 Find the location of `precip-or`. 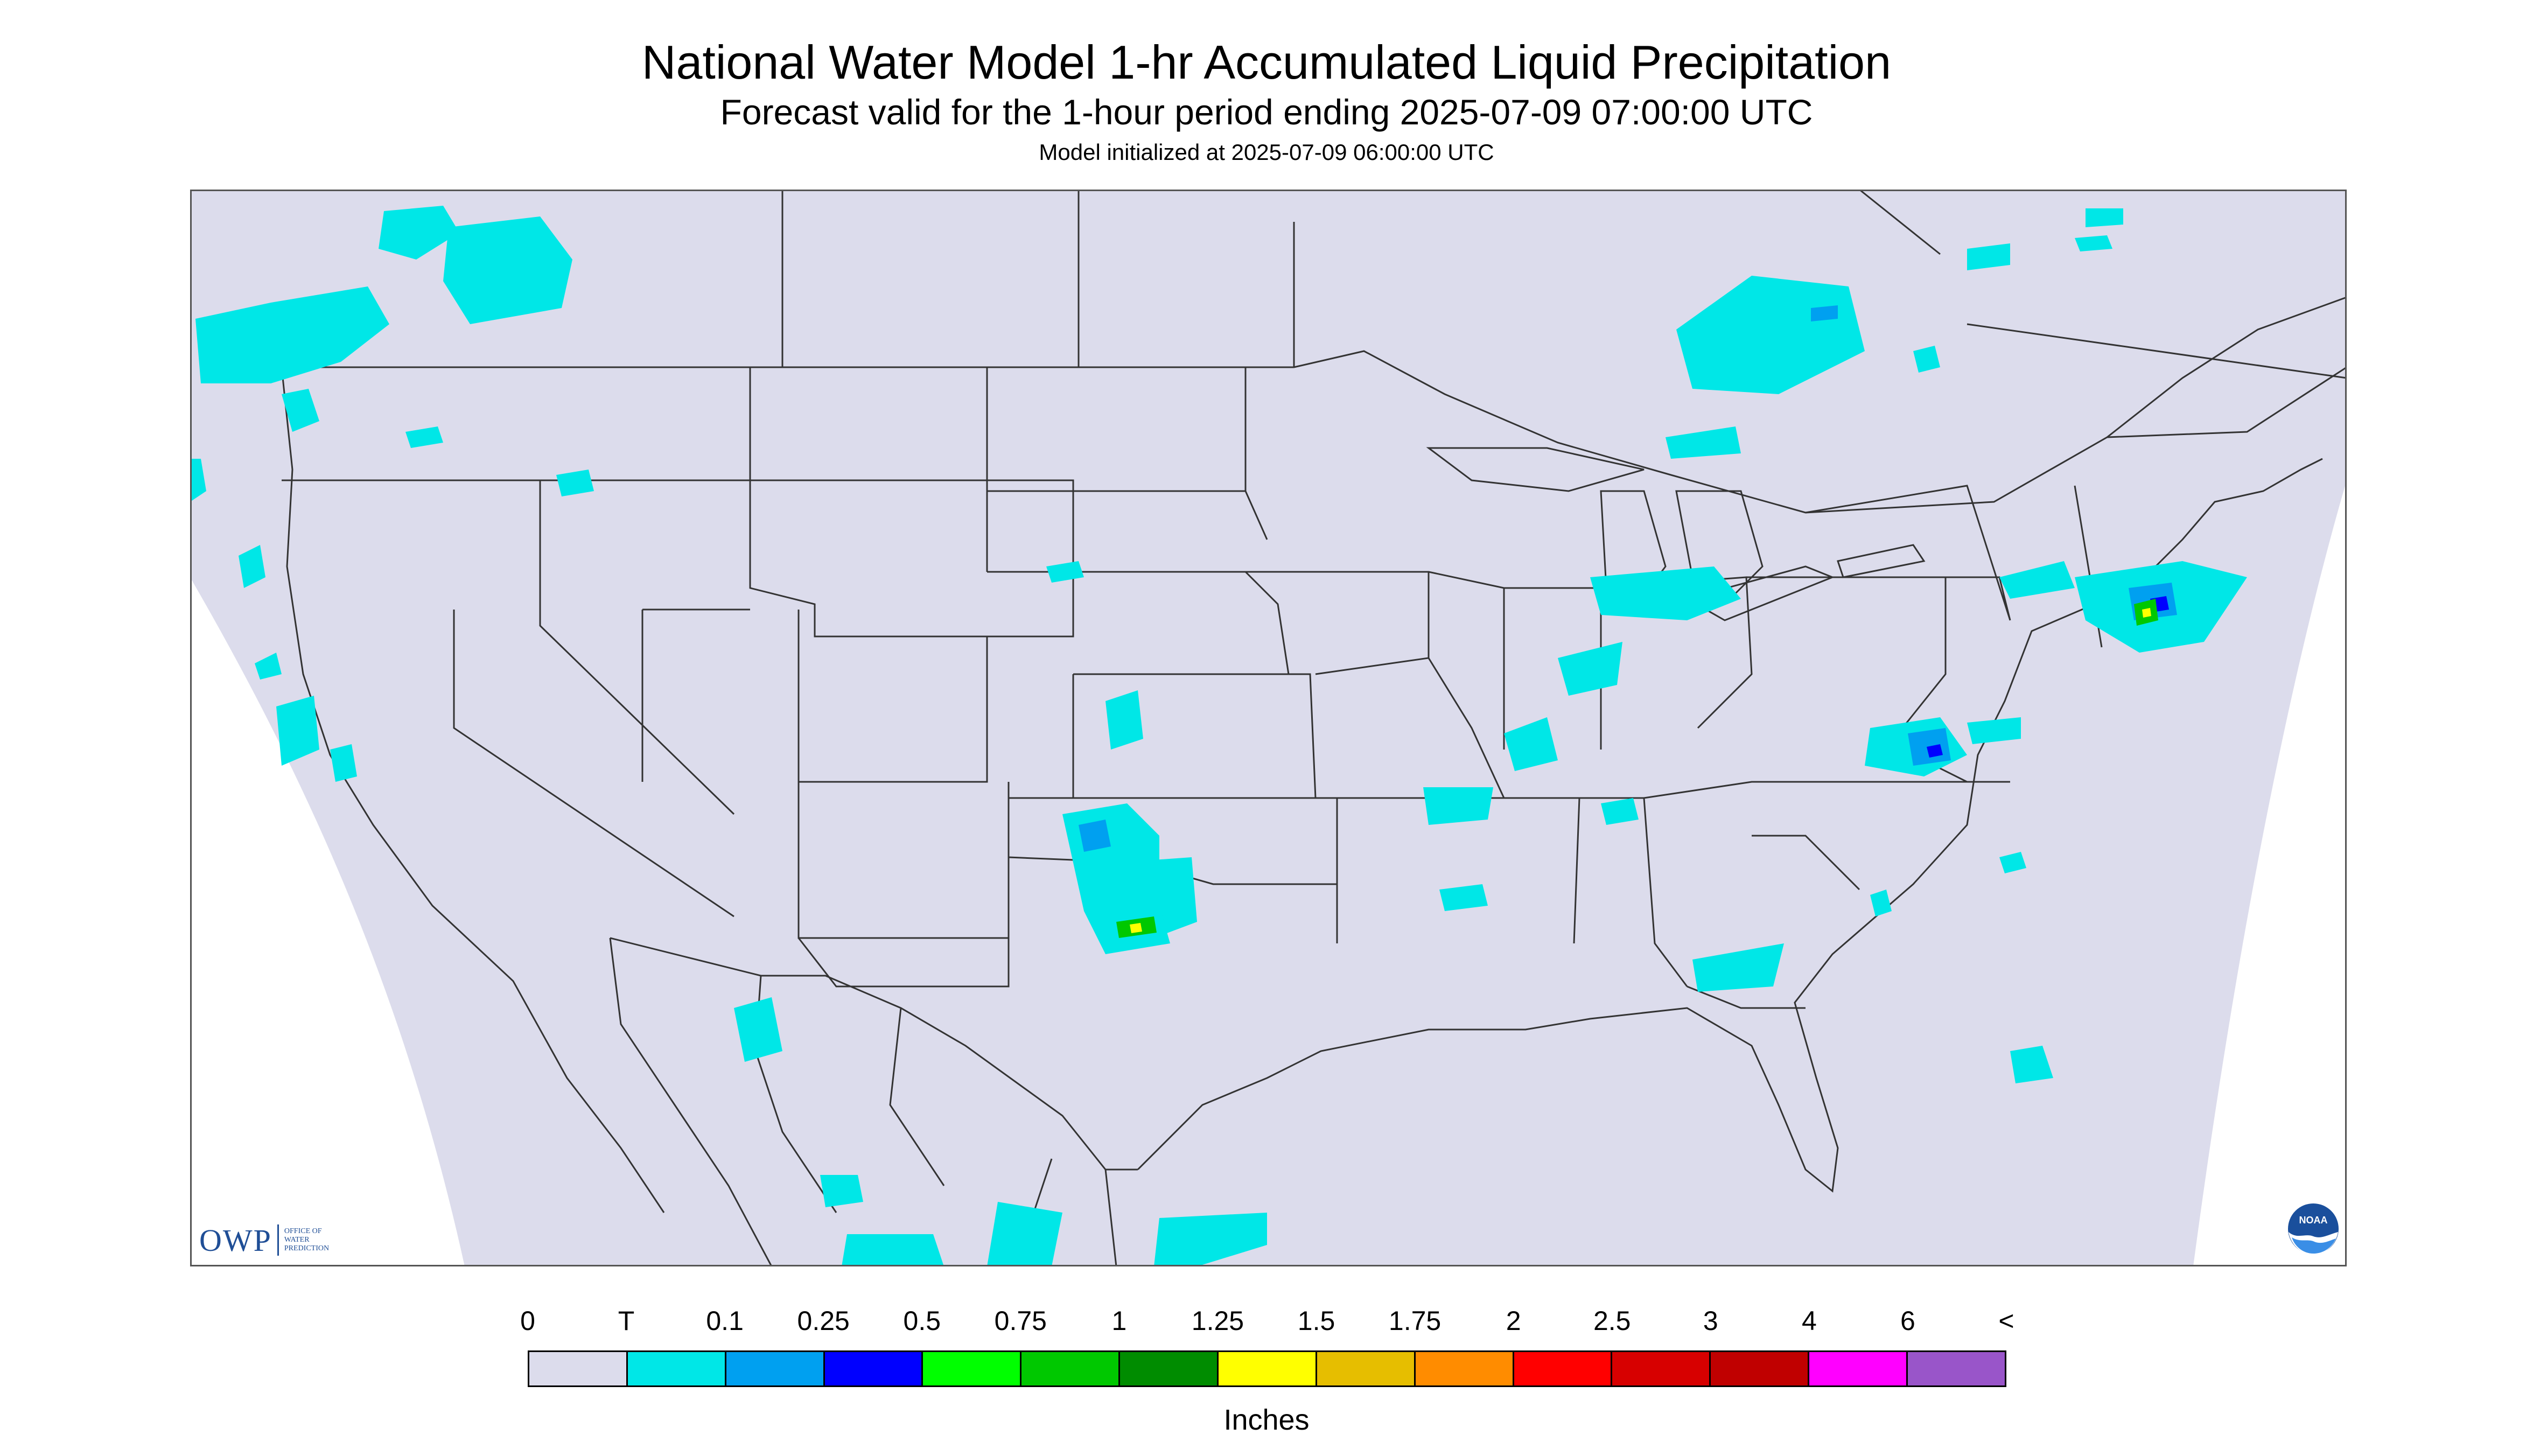

precip-or is located at coordinates (198, 480).